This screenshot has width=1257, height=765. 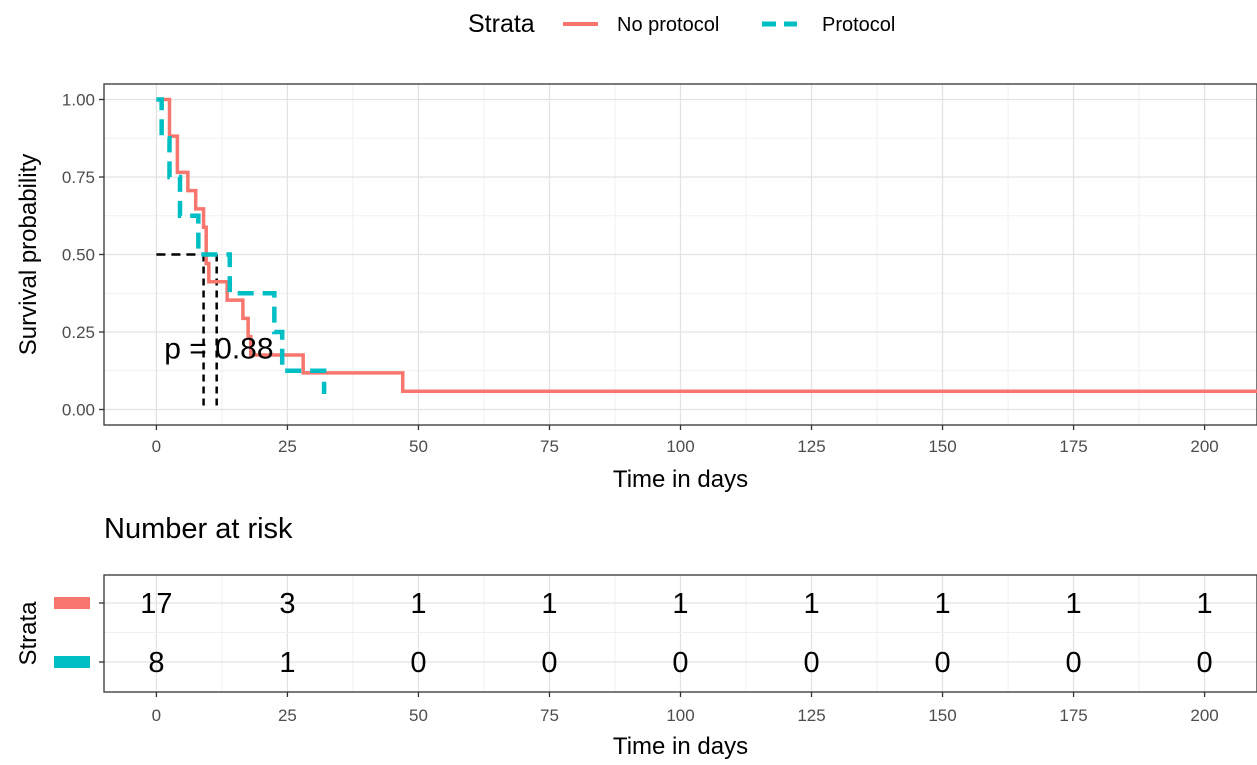 I want to click on risk-table-x-ticks: 0 25 50 75 100 125 150 175 200, so click(x=685, y=708).